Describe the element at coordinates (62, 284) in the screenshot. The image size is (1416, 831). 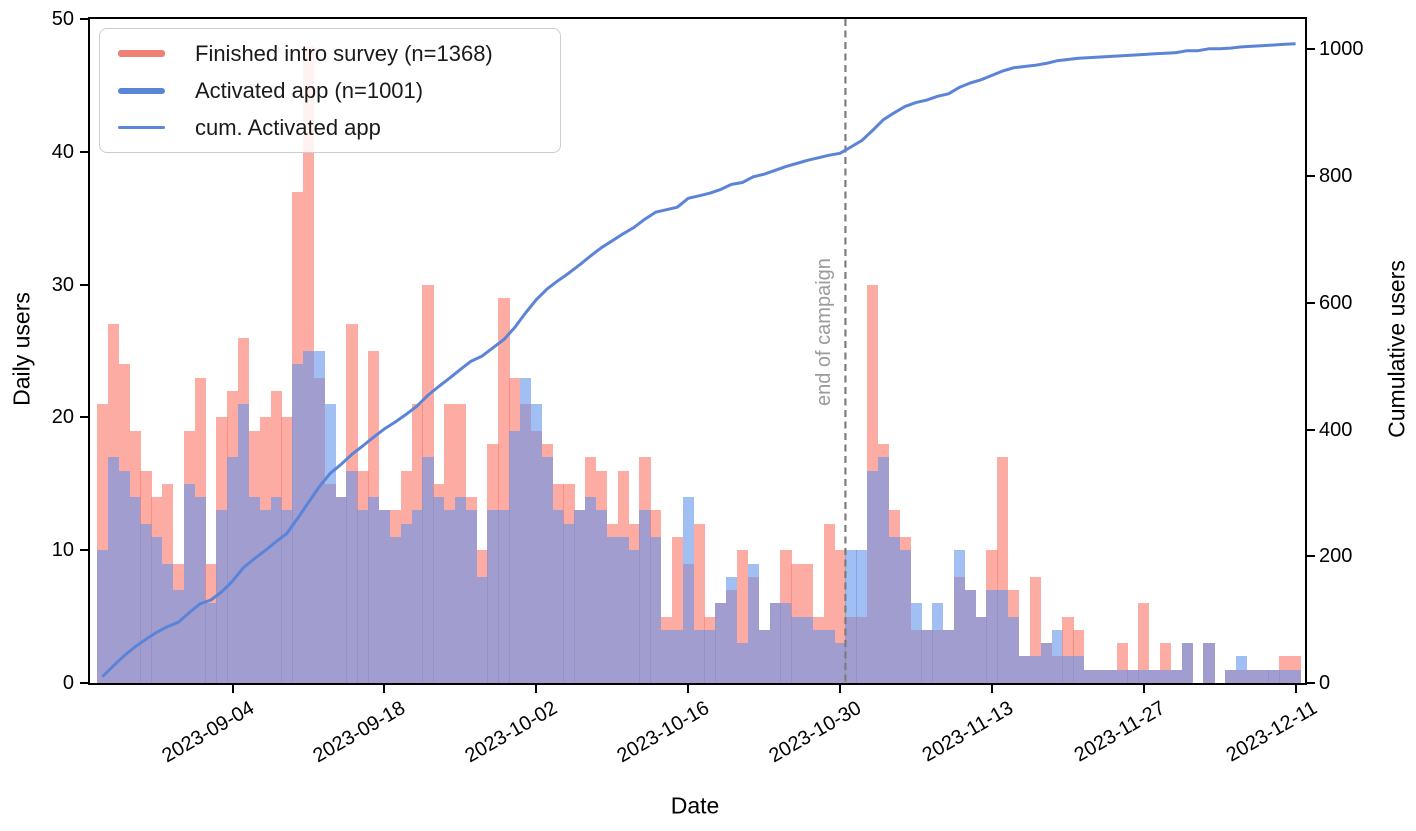
I see `y-tick-label-left: 30` at that location.